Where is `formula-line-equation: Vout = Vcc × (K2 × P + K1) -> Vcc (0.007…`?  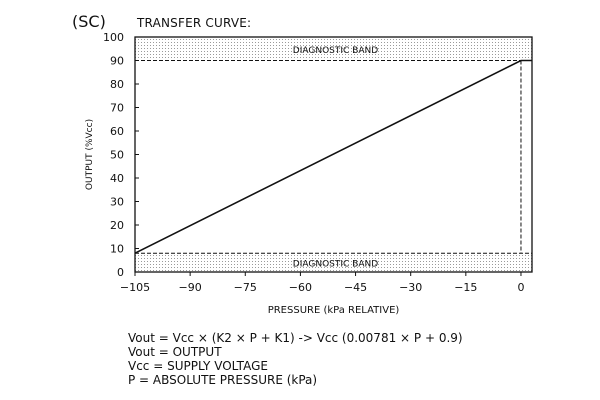
formula-line-equation: Vout = Vcc × (K2 × P + K1) -> Vcc (0.007… is located at coordinates (295, 338).